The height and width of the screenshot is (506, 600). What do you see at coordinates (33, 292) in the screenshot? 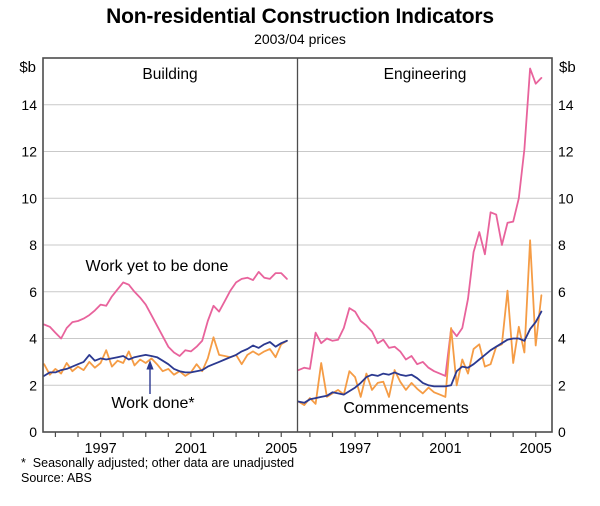
I see `y-tick-label-left-6: 6` at bounding box center [33, 292].